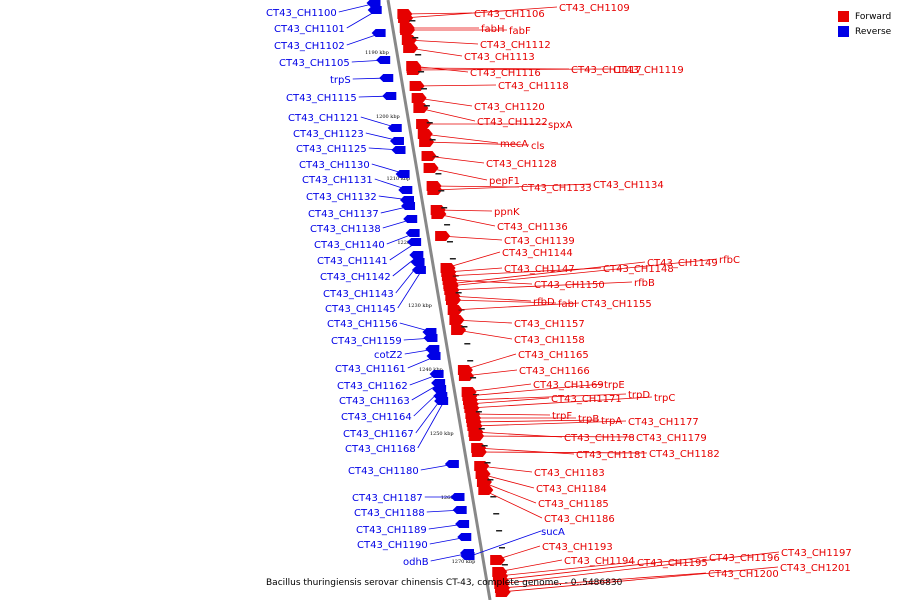  I want to click on forward-gene-label: rfbD, so click(544, 302).